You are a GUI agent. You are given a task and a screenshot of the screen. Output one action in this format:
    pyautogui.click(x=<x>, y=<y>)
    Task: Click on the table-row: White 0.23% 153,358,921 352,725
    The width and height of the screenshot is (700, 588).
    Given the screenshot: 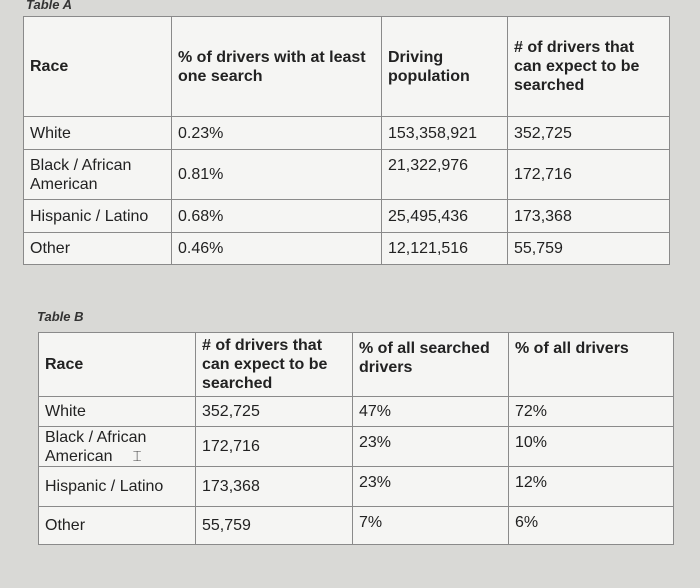 What is the action you would take?
    pyautogui.click(x=346, y=133)
    